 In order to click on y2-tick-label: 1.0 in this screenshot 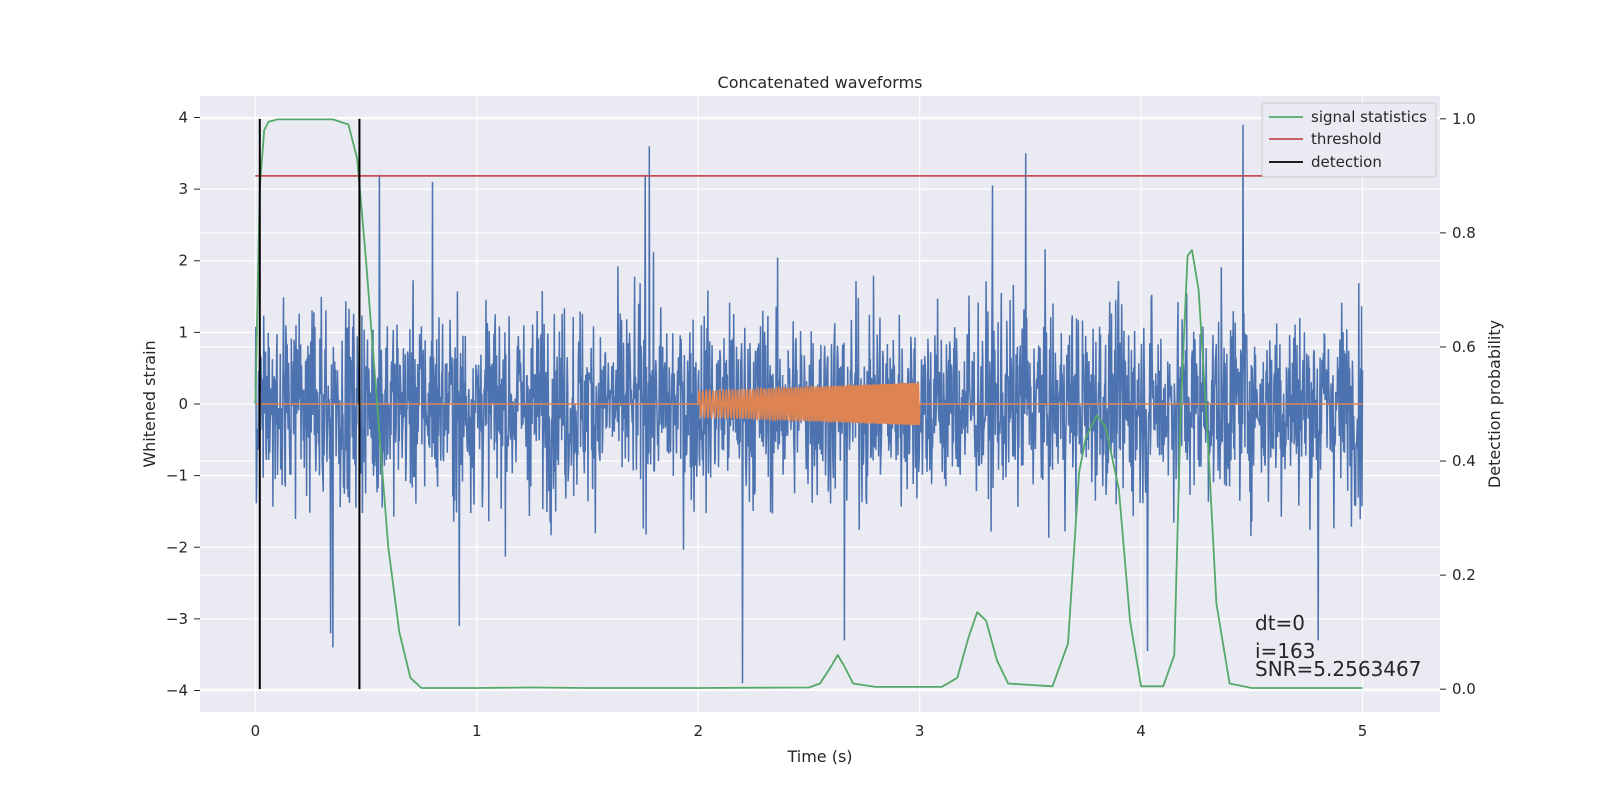, I will do `click(1464, 119)`.